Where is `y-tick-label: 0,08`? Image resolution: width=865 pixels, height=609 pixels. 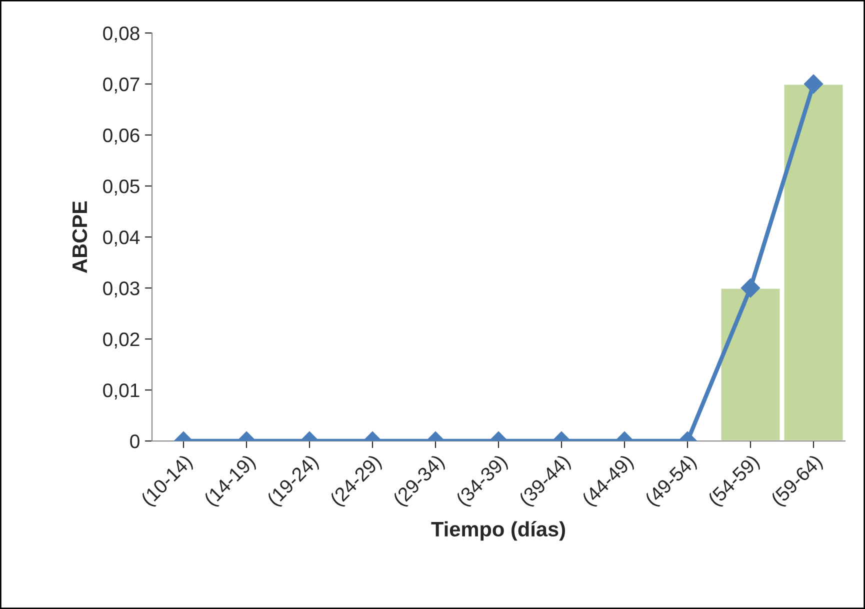 y-tick-label: 0,08 is located at coordinates (121, 34).